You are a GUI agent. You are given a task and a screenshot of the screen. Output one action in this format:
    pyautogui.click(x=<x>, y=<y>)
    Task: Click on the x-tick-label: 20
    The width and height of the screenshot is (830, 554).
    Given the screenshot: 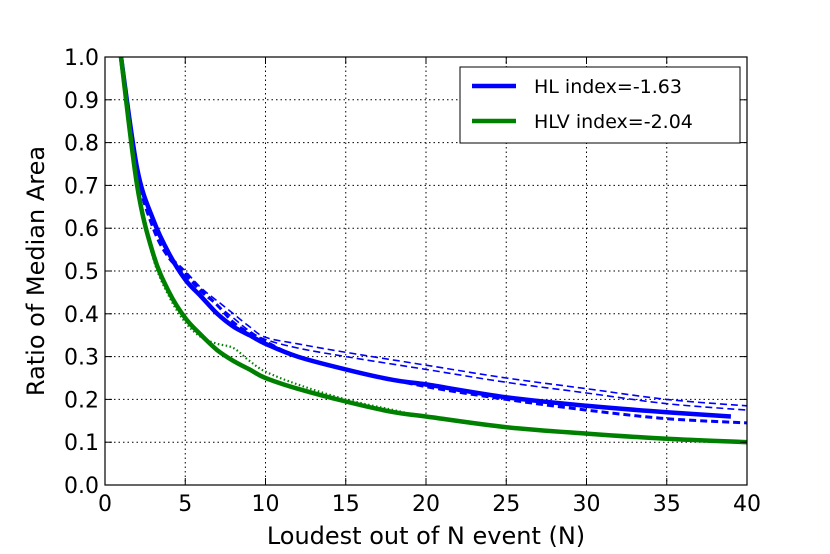 What is the action you would take?
    pyautogui.click(x=426, y=504)
    